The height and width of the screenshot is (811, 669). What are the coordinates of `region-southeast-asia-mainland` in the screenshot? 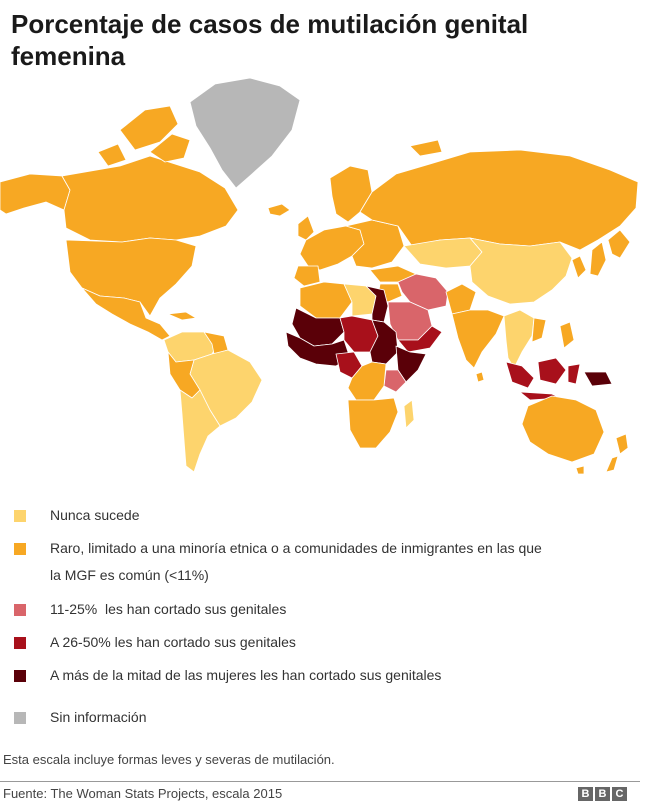 It's located at (519, 339).